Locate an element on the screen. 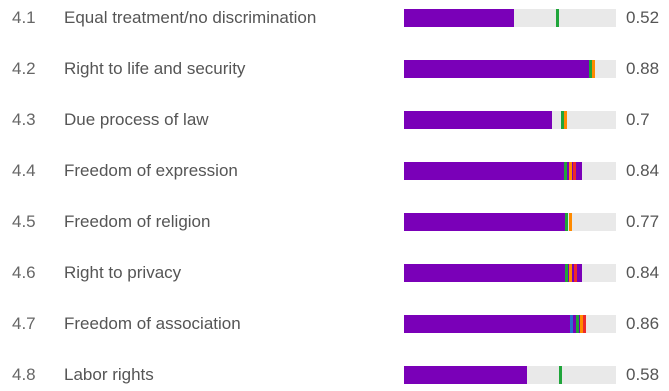 The image size is (669, 391). factor-label: Due process of law is located at coordinates (136, 119).